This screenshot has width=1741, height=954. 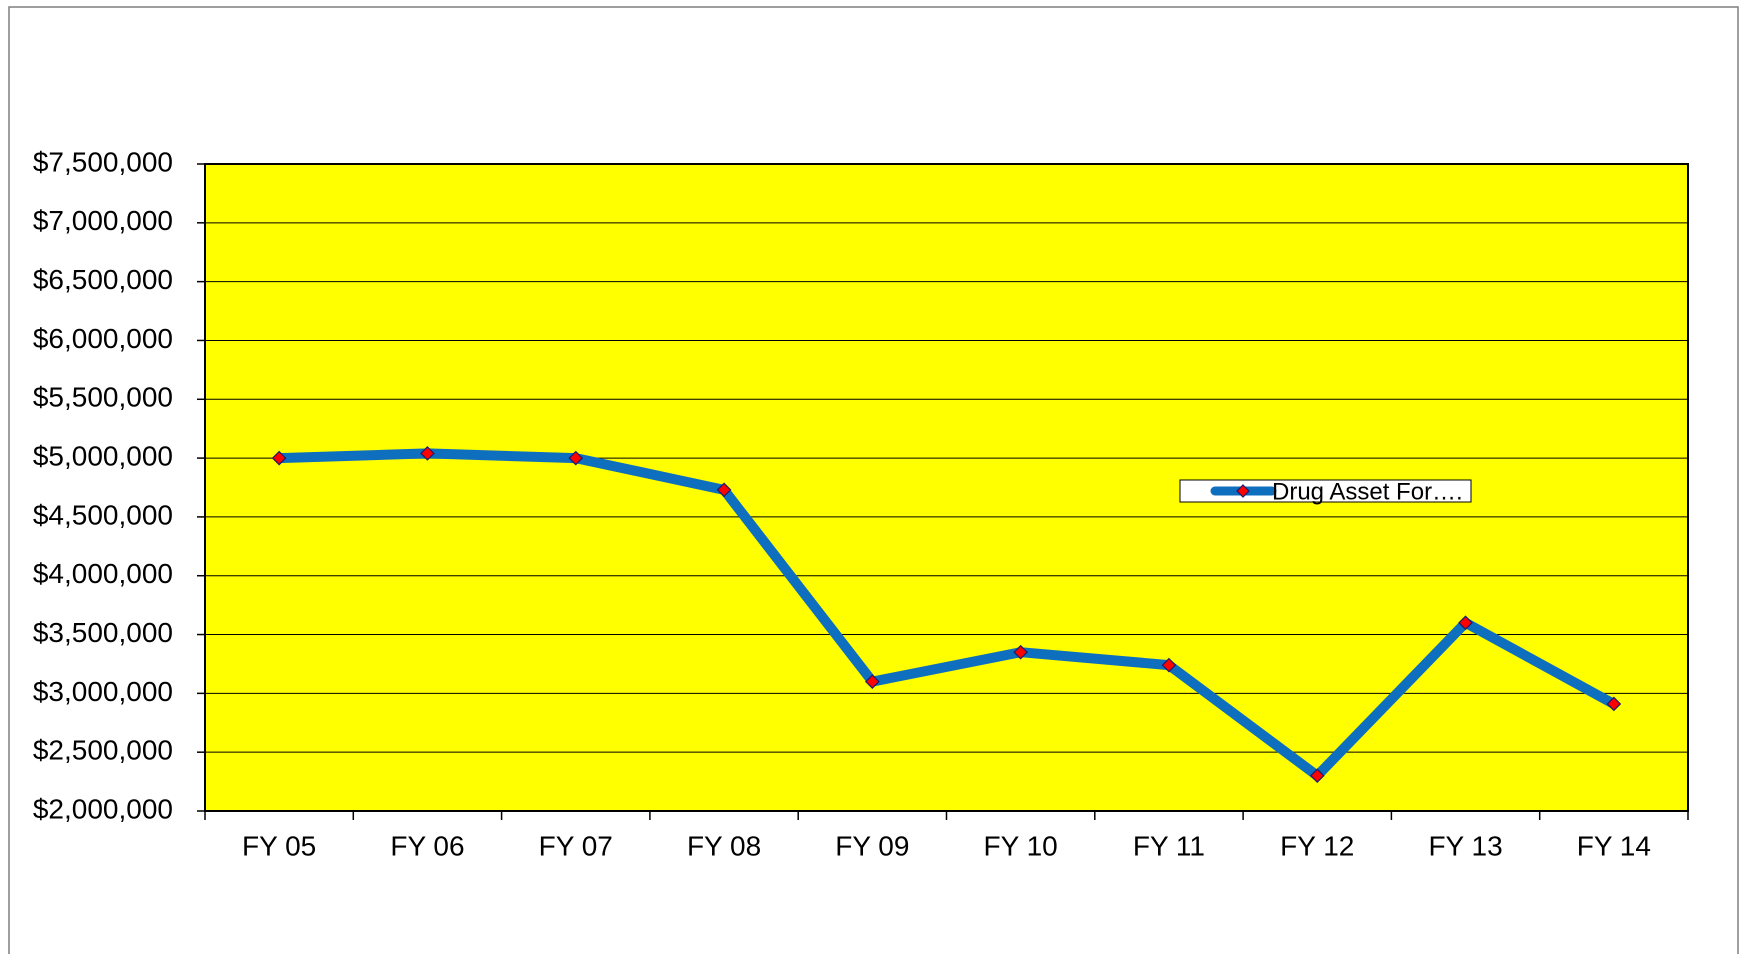 I want to click on legend-box, so click(x=1325, y=491).